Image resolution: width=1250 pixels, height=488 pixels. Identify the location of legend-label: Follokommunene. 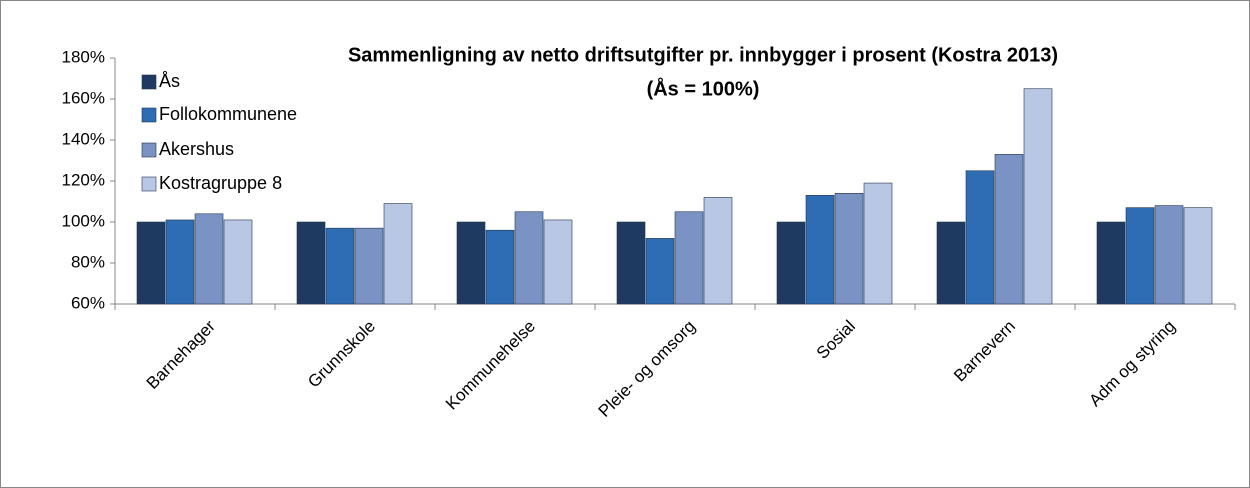
(228, 114).